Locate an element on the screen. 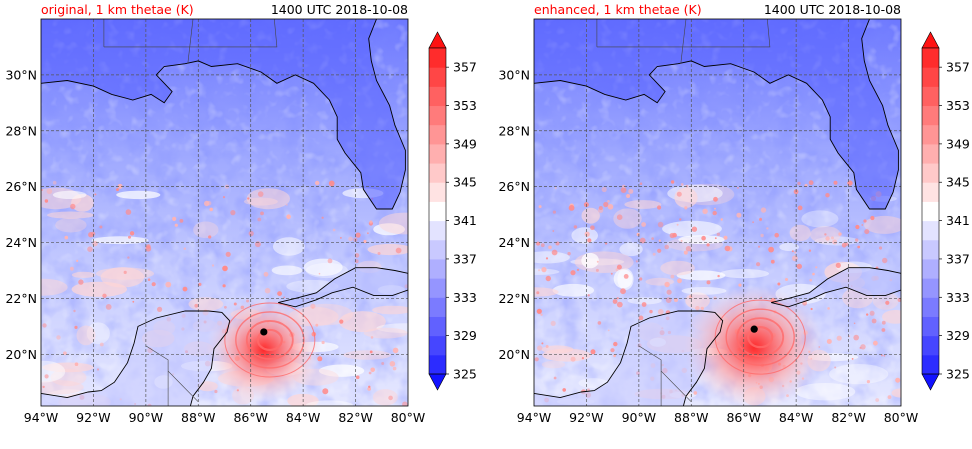  storm-center-marker is located at coordinates (264, 332).